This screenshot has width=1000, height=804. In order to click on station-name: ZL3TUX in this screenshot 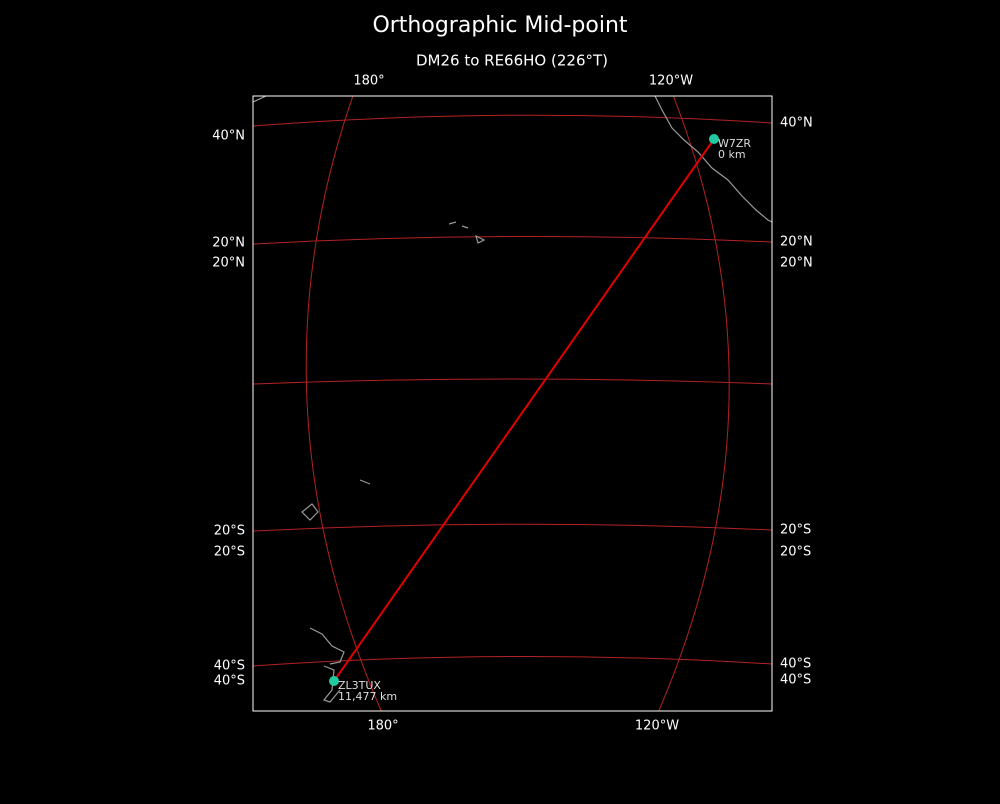, I will do `click(359, 685)`.